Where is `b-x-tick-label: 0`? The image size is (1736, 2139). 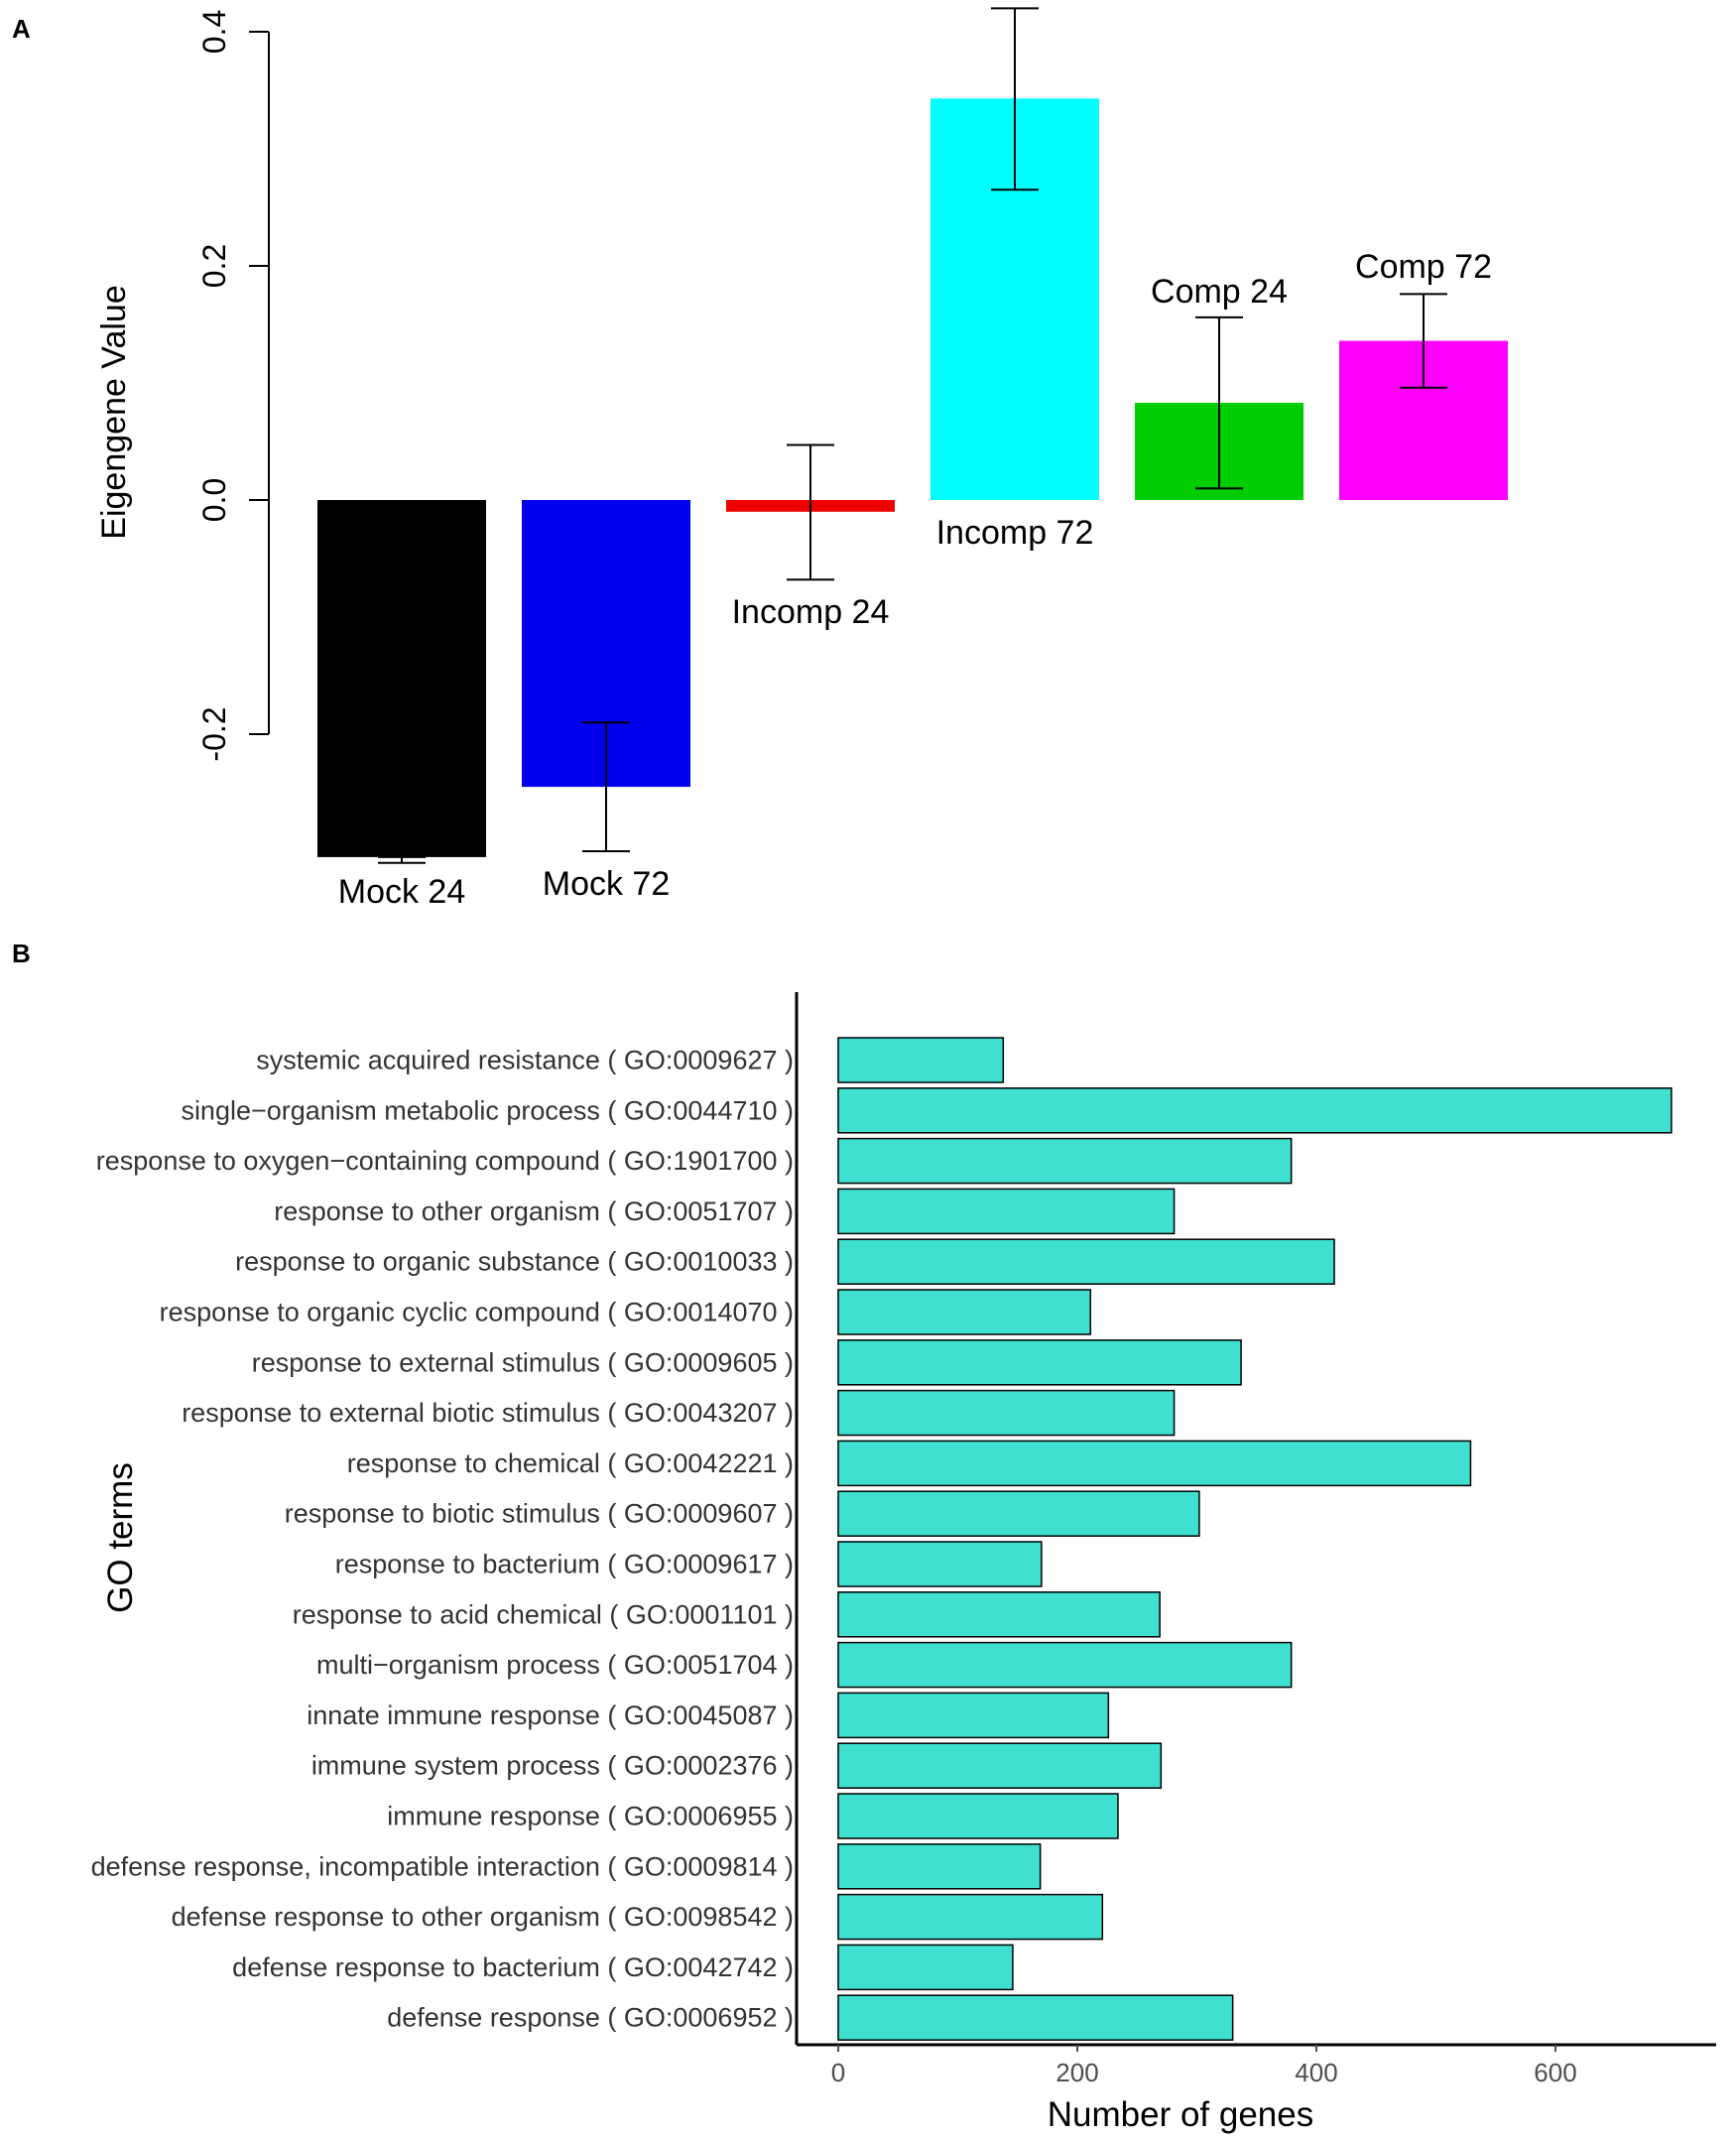 b-x-tick-label: 0 is located at coordinates (838, 2072).